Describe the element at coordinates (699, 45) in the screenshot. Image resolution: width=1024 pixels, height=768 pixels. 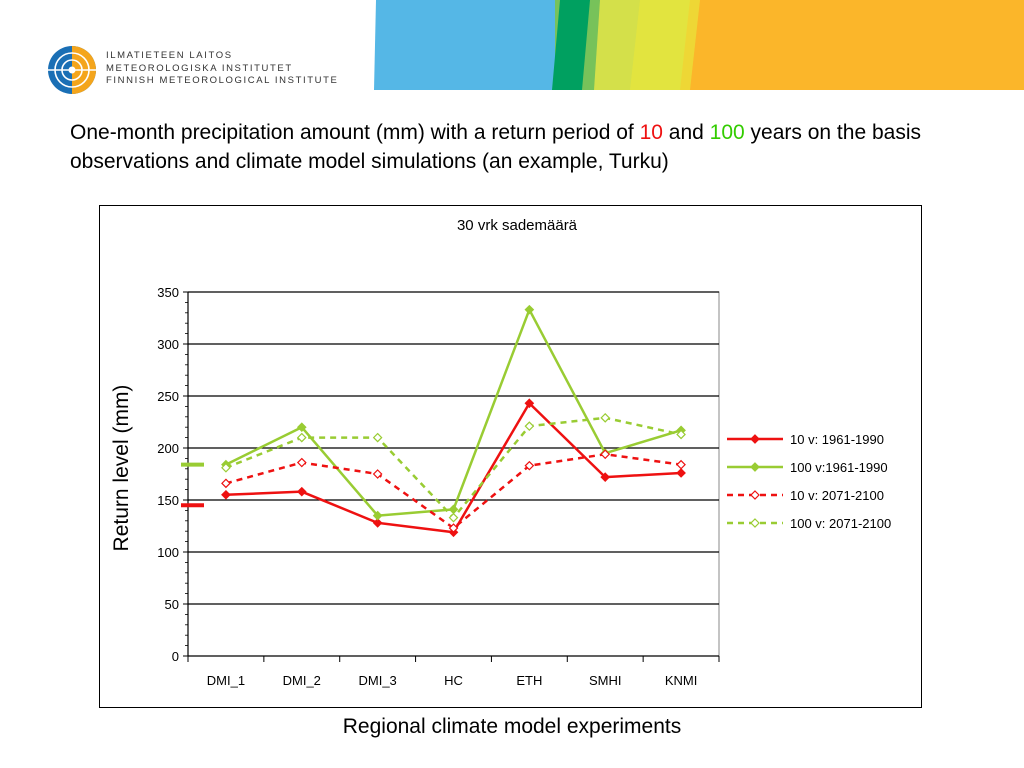
I see `header-banner` at that location.